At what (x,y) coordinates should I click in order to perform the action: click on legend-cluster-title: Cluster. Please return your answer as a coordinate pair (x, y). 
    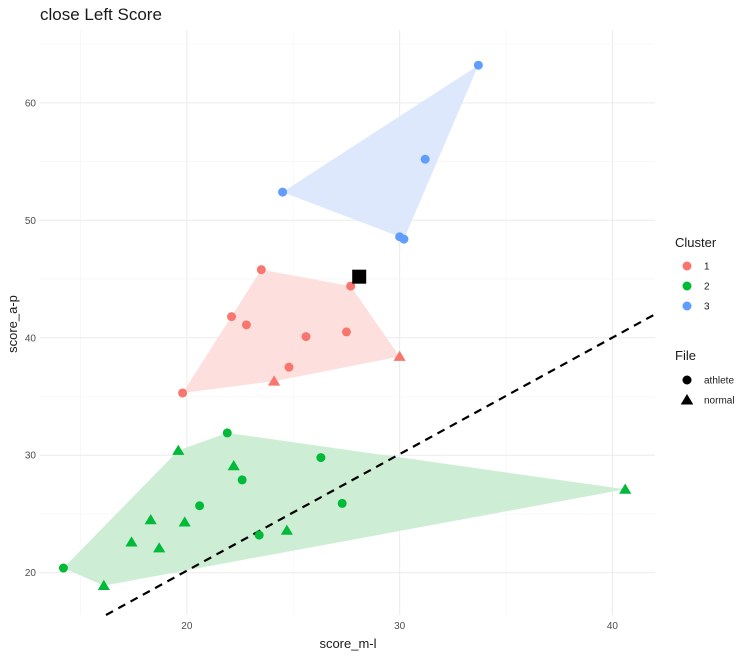
    Looking at the image, I should click on (696, 242).